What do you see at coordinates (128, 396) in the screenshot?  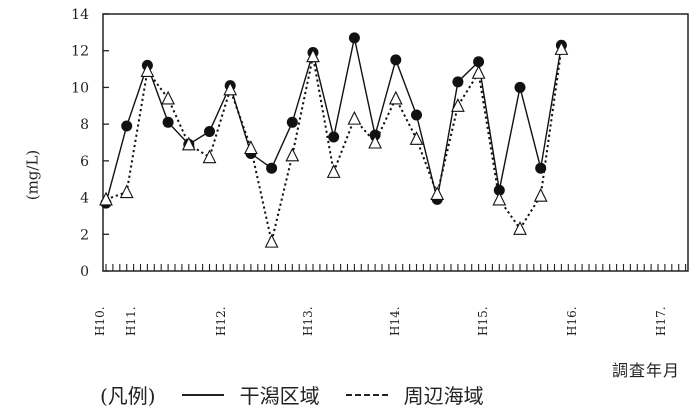 I see `legend-title: (凡例)` at bounding box center [128, 396].